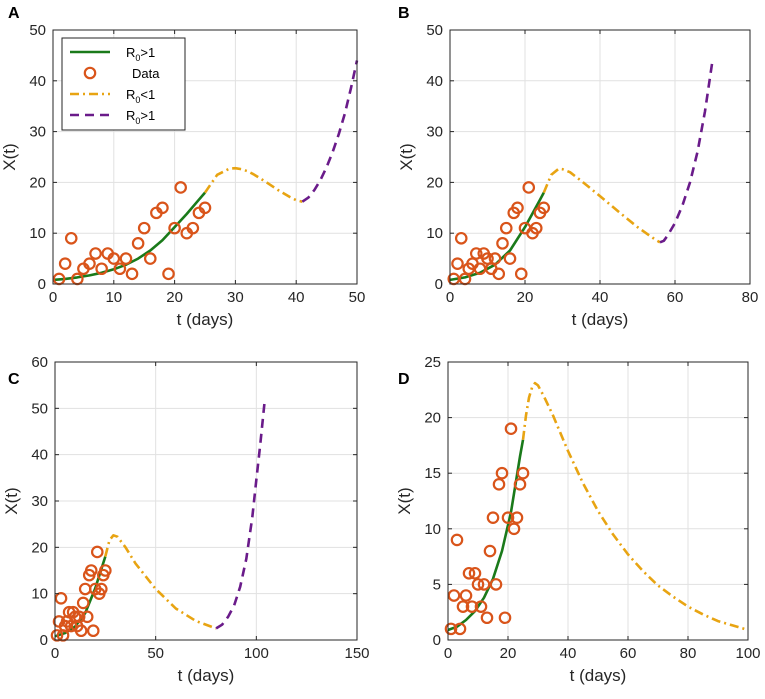  What do you see at coordinates (356, 653) in the screenshot?
I see `x-tick-label: 150` at bounding box center [356, 653].